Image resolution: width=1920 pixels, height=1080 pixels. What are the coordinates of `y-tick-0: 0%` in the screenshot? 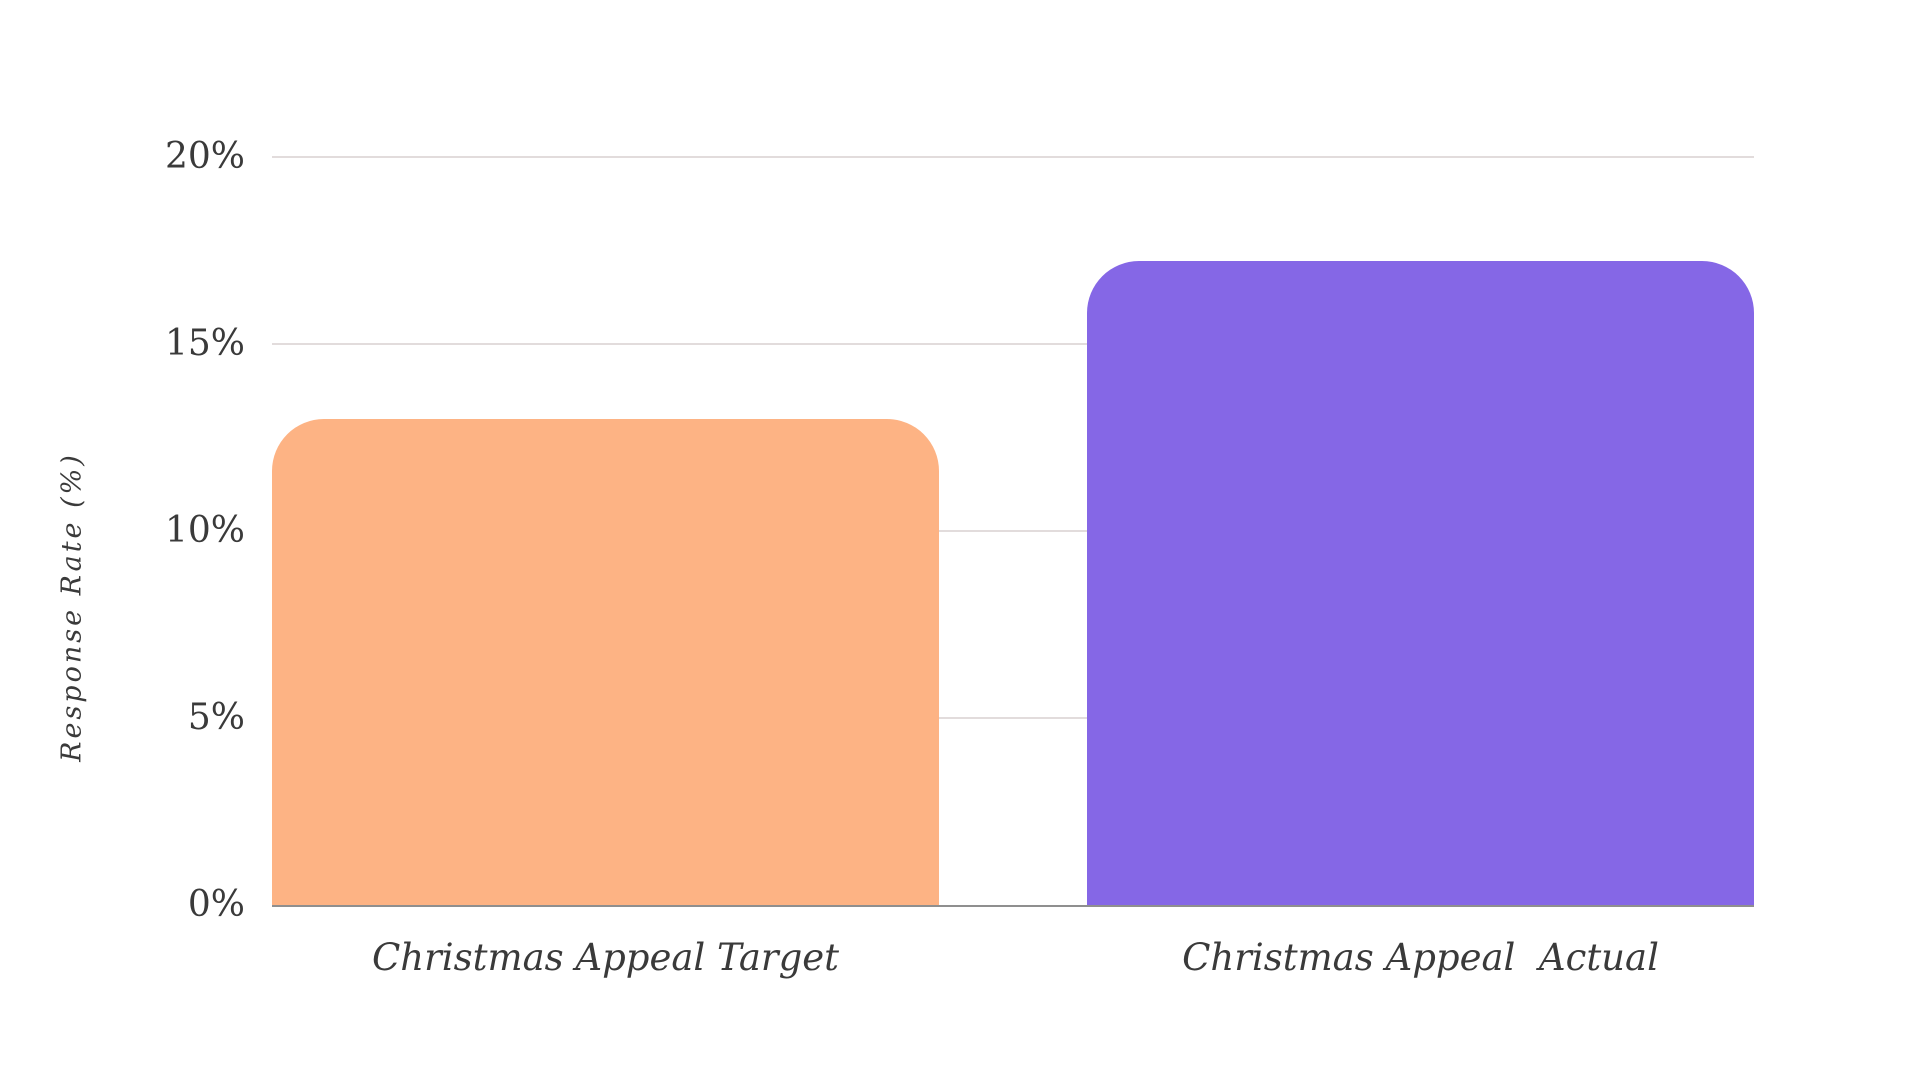 It's located at (216, 904).